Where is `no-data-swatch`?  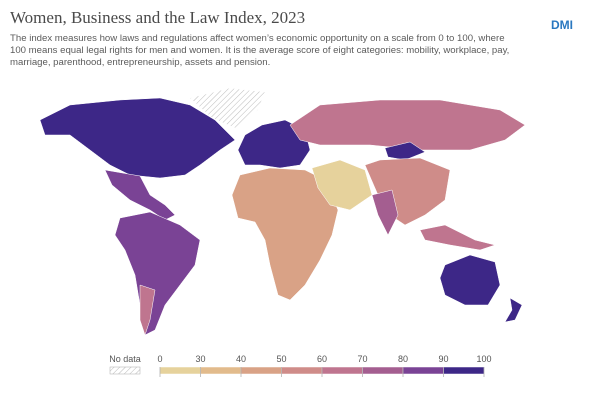 no-data-swatch is located at coordinates (125, 370).